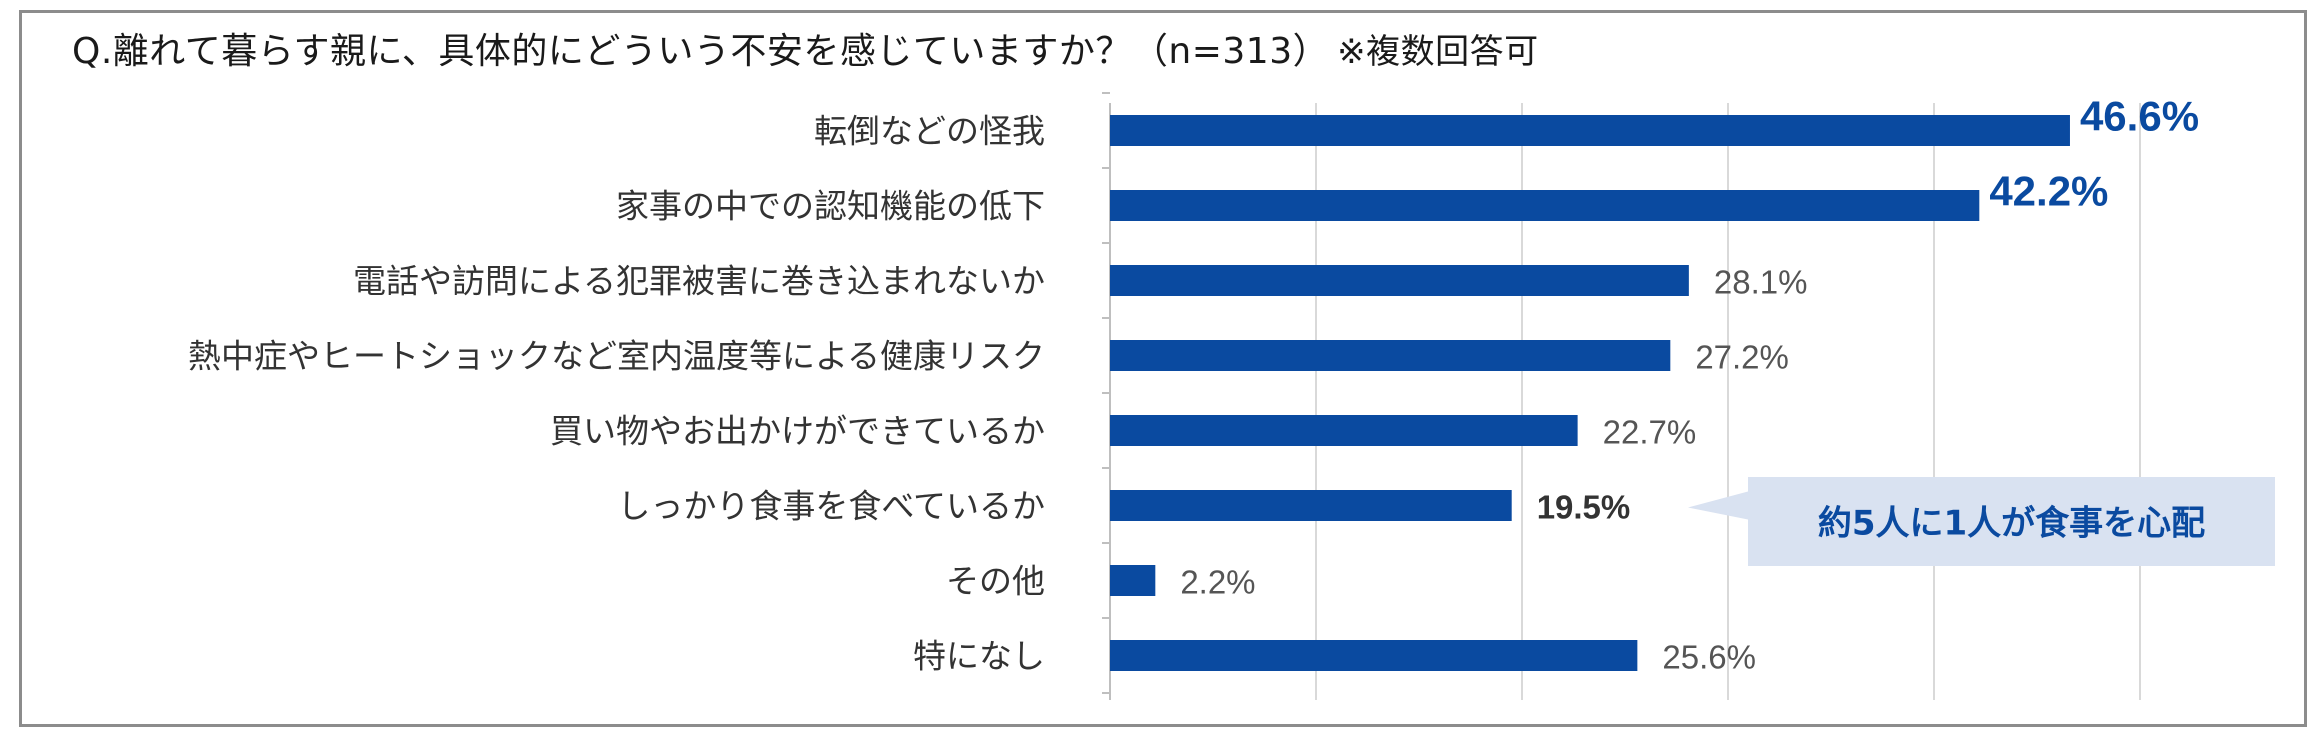 This screenshot has width=2317, height=737. Describe the element at coordinates (830, 206) in the screenshot. I see `category-label: 家事の中での認知機能の低下` at that location.